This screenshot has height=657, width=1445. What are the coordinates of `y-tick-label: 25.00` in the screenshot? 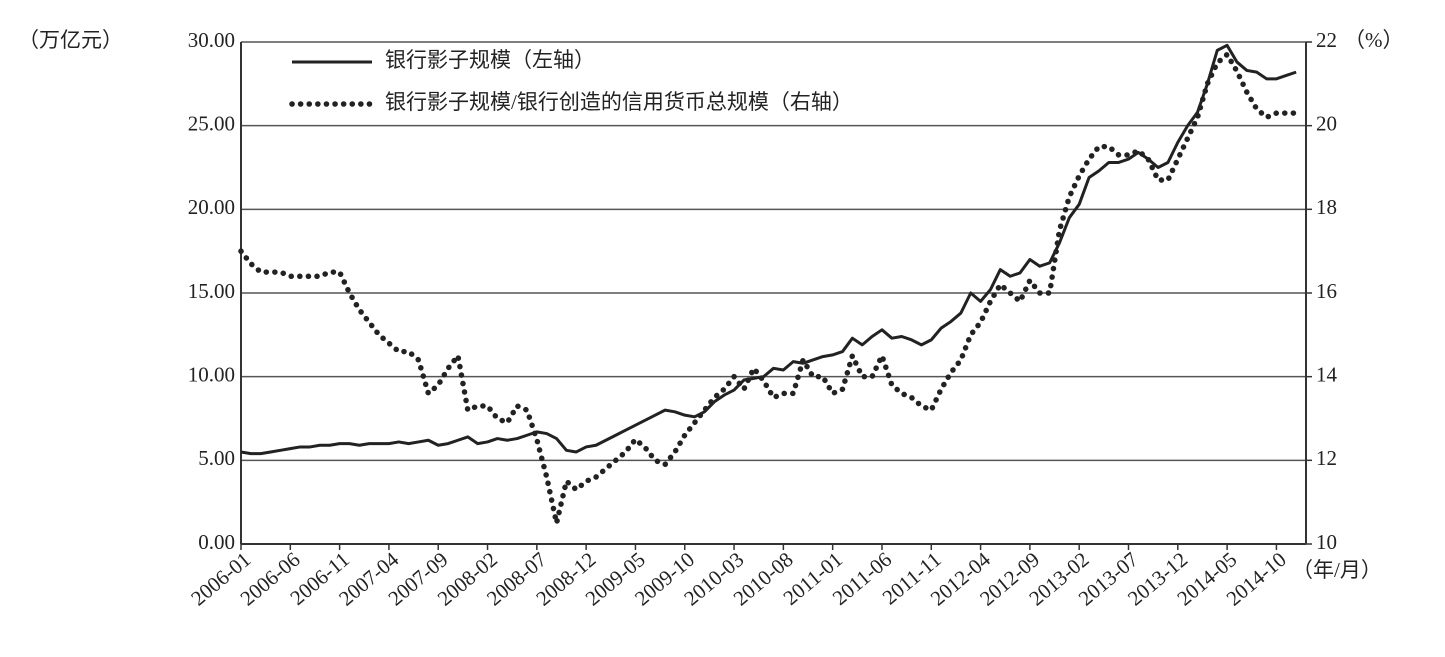 It's located at (211, 123).